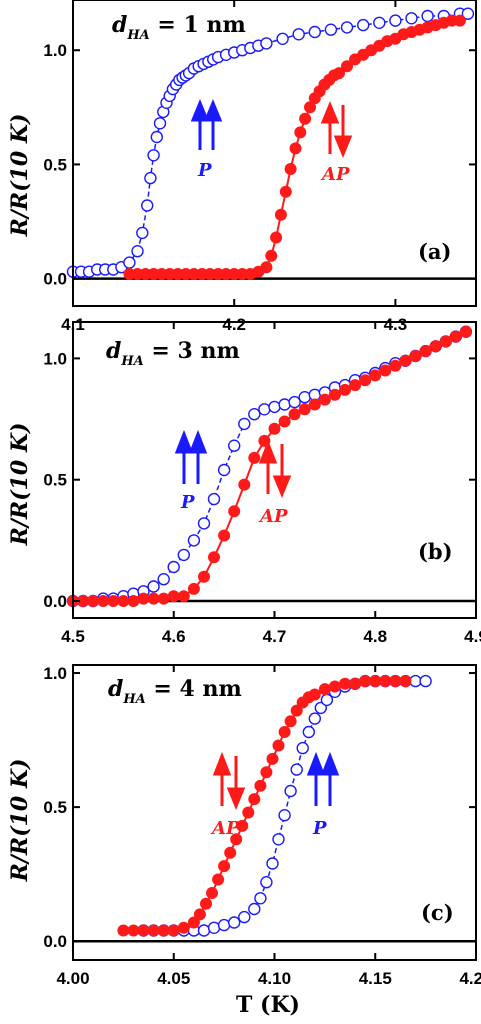 This screenshot has height=1024, width=481. What do you see at coordinates (435, 551) in the screenshot?
I see `panel-label-b: (b)` at bounding box center [435, 551].